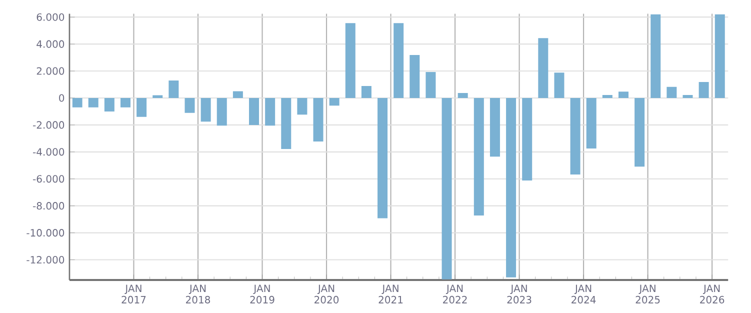 This screenshot has height=313, width=751. What do you see at coordinates (198, 294) in the screenshot?
I see `x-tick-label: JAN 2018` at bounding box center [198, 294].